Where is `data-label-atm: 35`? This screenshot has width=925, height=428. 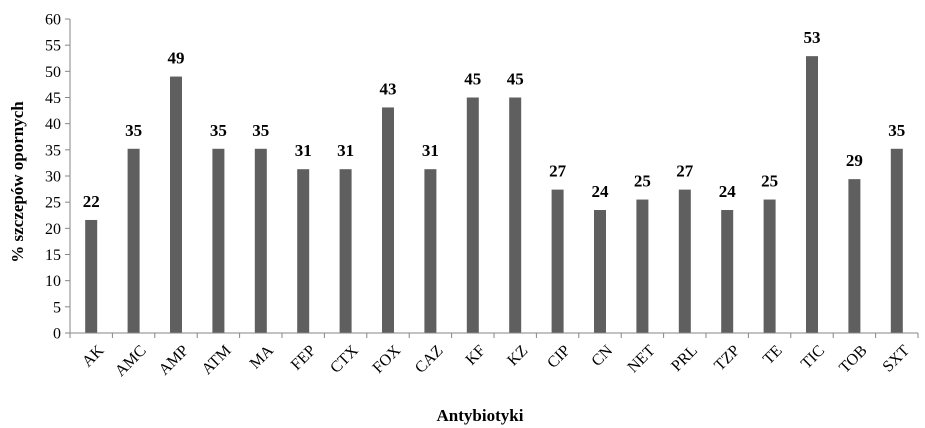
data-label-atm: 35 is located at coordinates (218, 130).